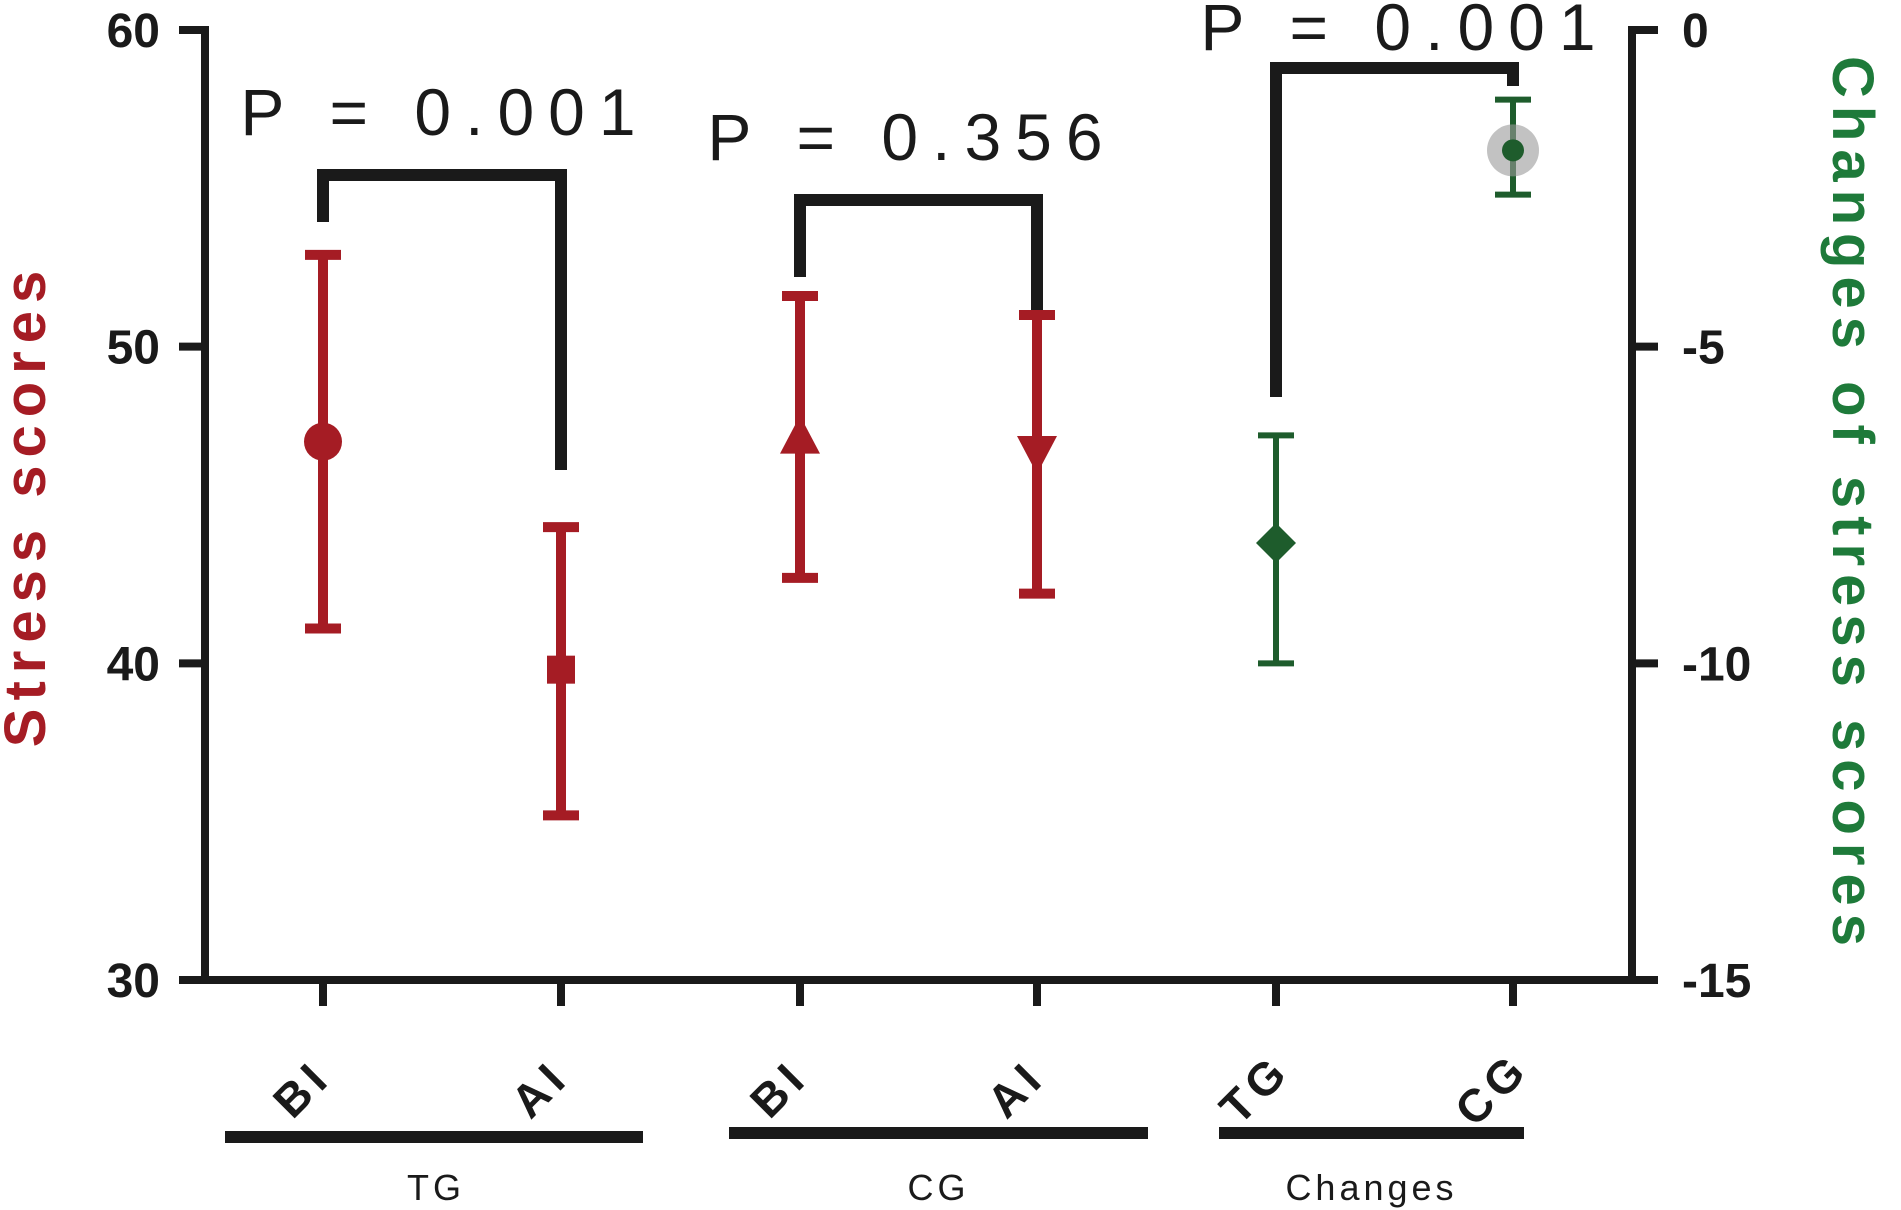  Describe the element at coordinates (436, 1187) in the screenshot. I see `group-label: TG` at that location.